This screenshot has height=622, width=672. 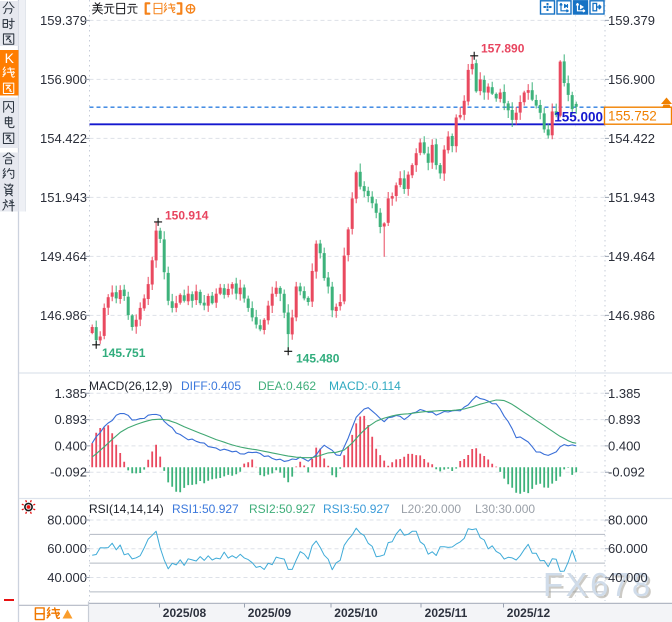 What do you see at coordinates (446, 613) in the screenshot?
I see `svg-text: 2025/11` at bounding box center [446, 613].